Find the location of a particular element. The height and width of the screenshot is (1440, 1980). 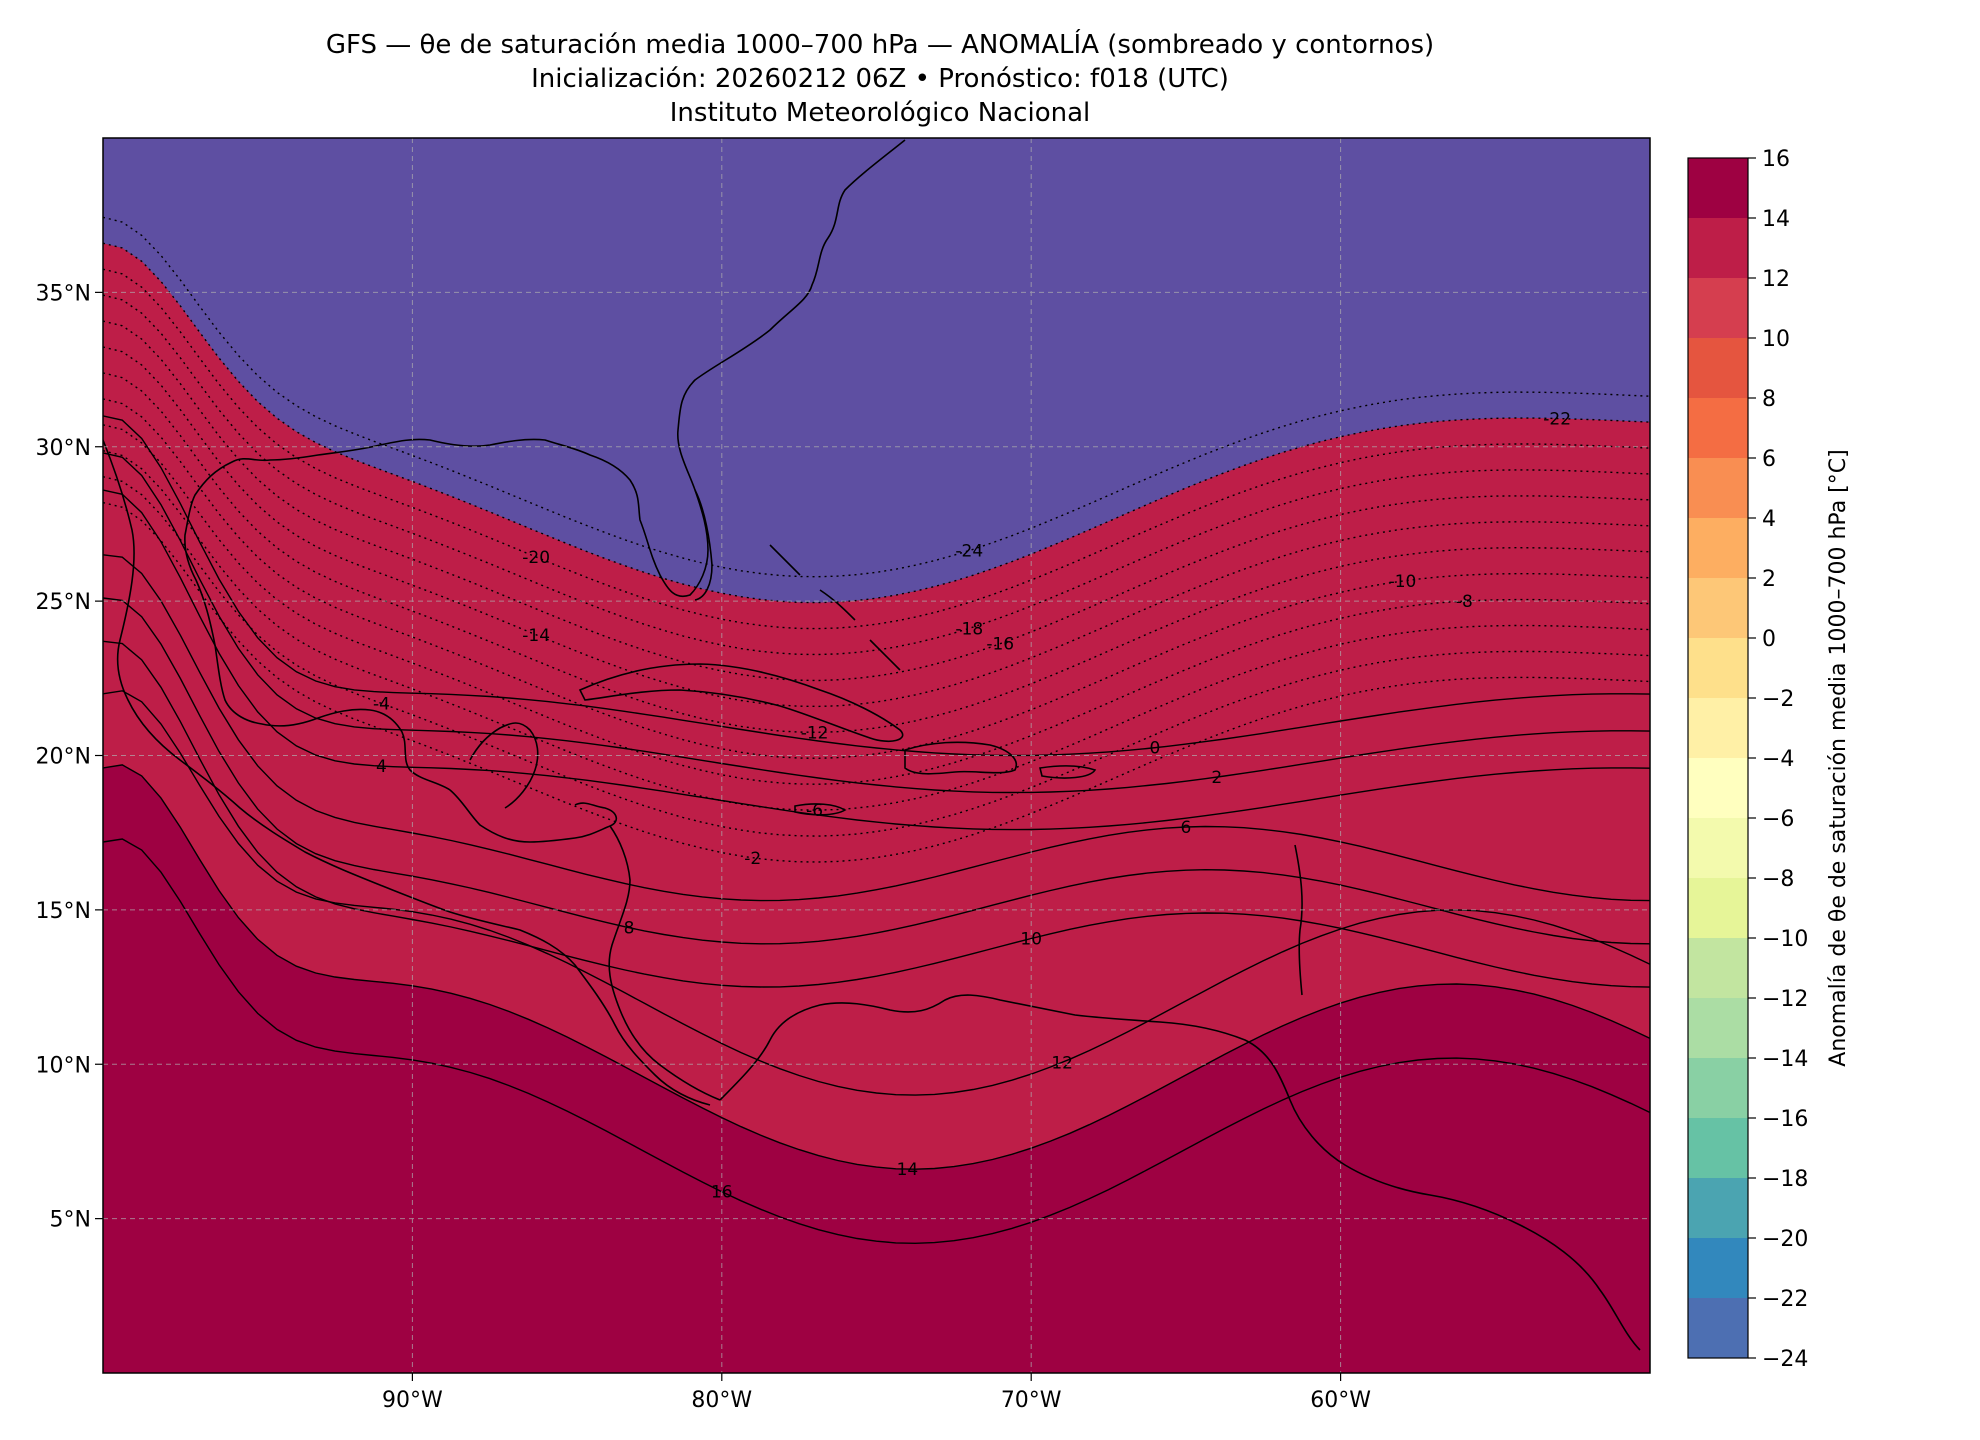

contour-label: 0 is located at coordinates (1155, 749).